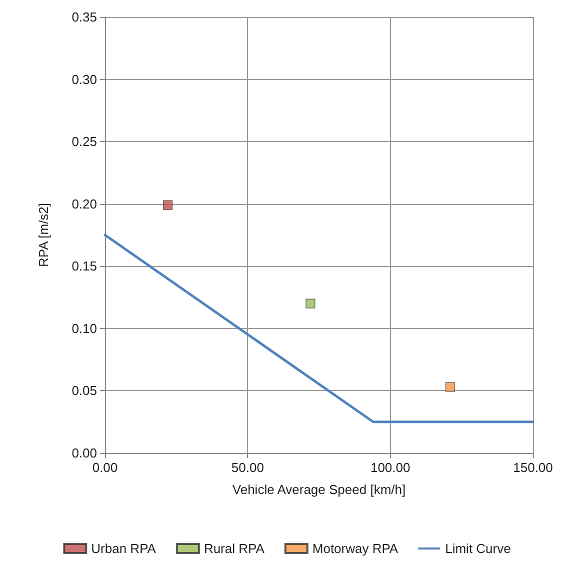 Image resolution: width=574 pixels, height=570 pixels. Describe the element at coordinates (390, 467) in the screenshot. I see `x-tick-label: 100.00` at that location.